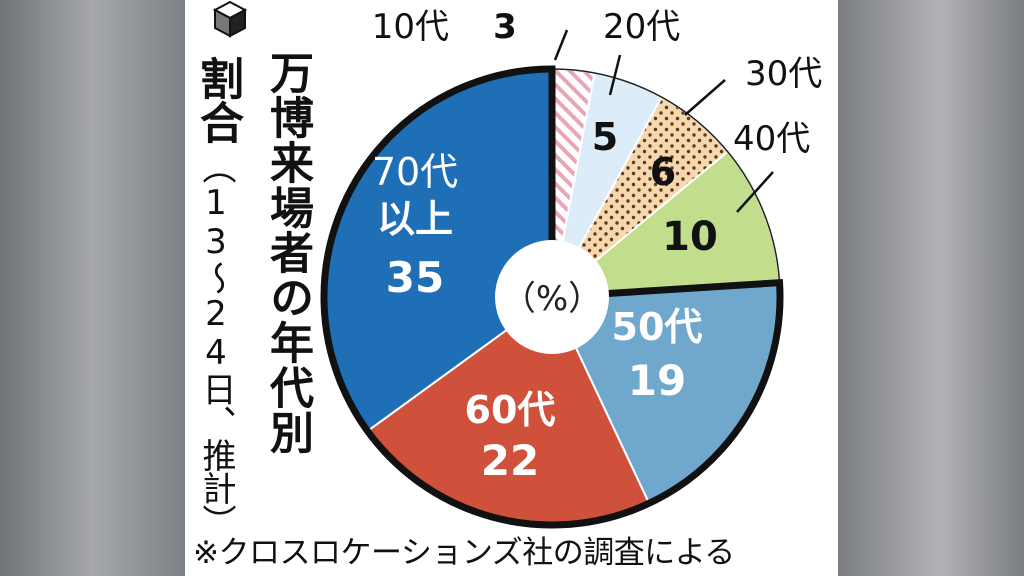 The height and width of the screenshot is (576, 1024). I want to click on slice-label-7-line1: 70代, so click(415, 172).